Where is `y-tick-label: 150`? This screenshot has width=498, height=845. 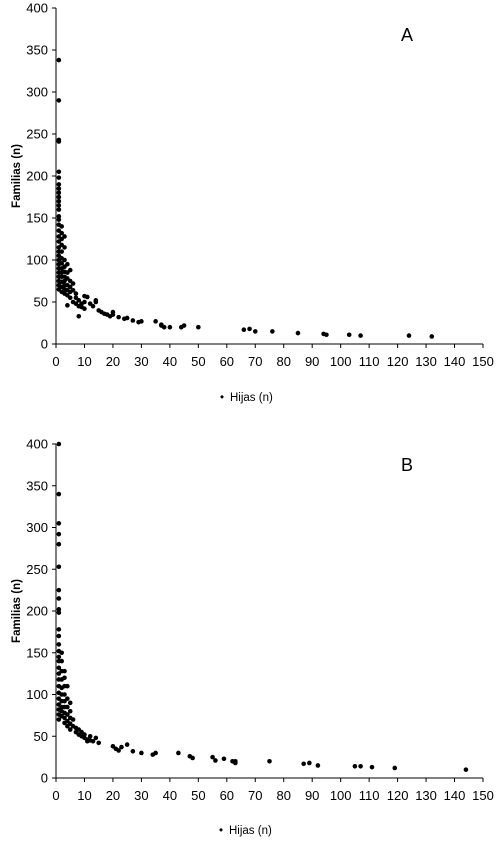 y-tick-label: 150 is located at coordinates (37, 218).